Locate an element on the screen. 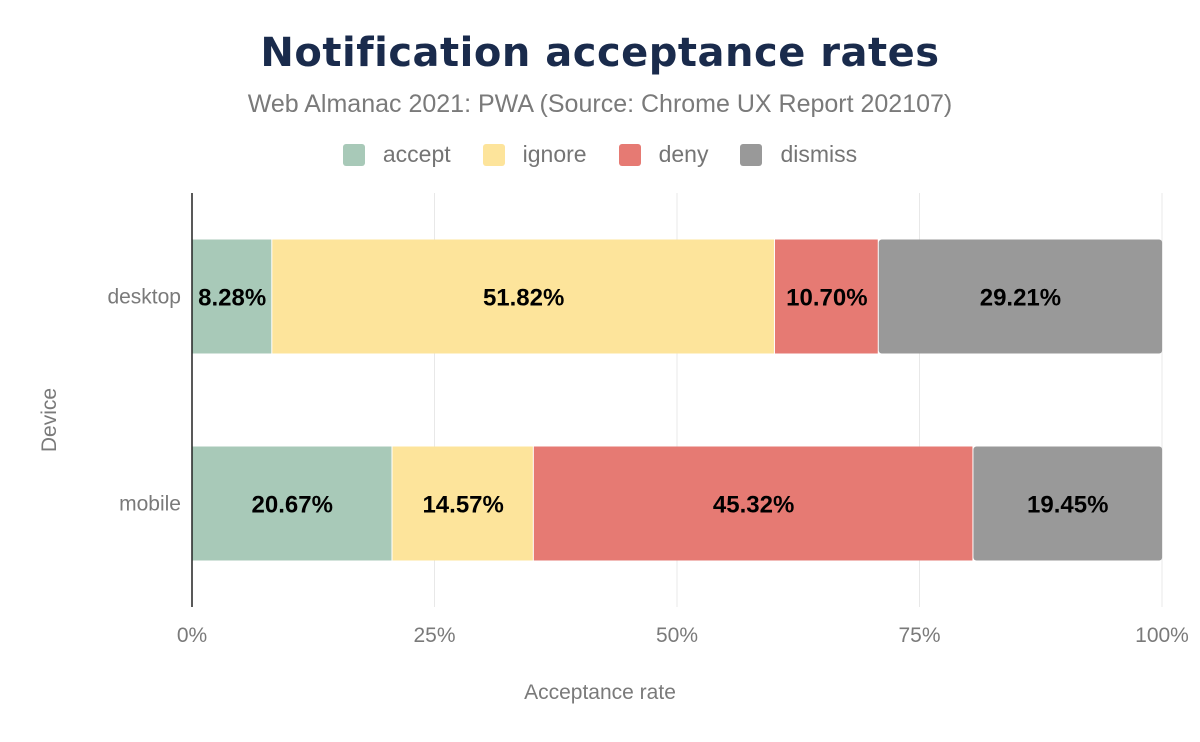  data-label: 14.57% is located at coordinates (462, 505).